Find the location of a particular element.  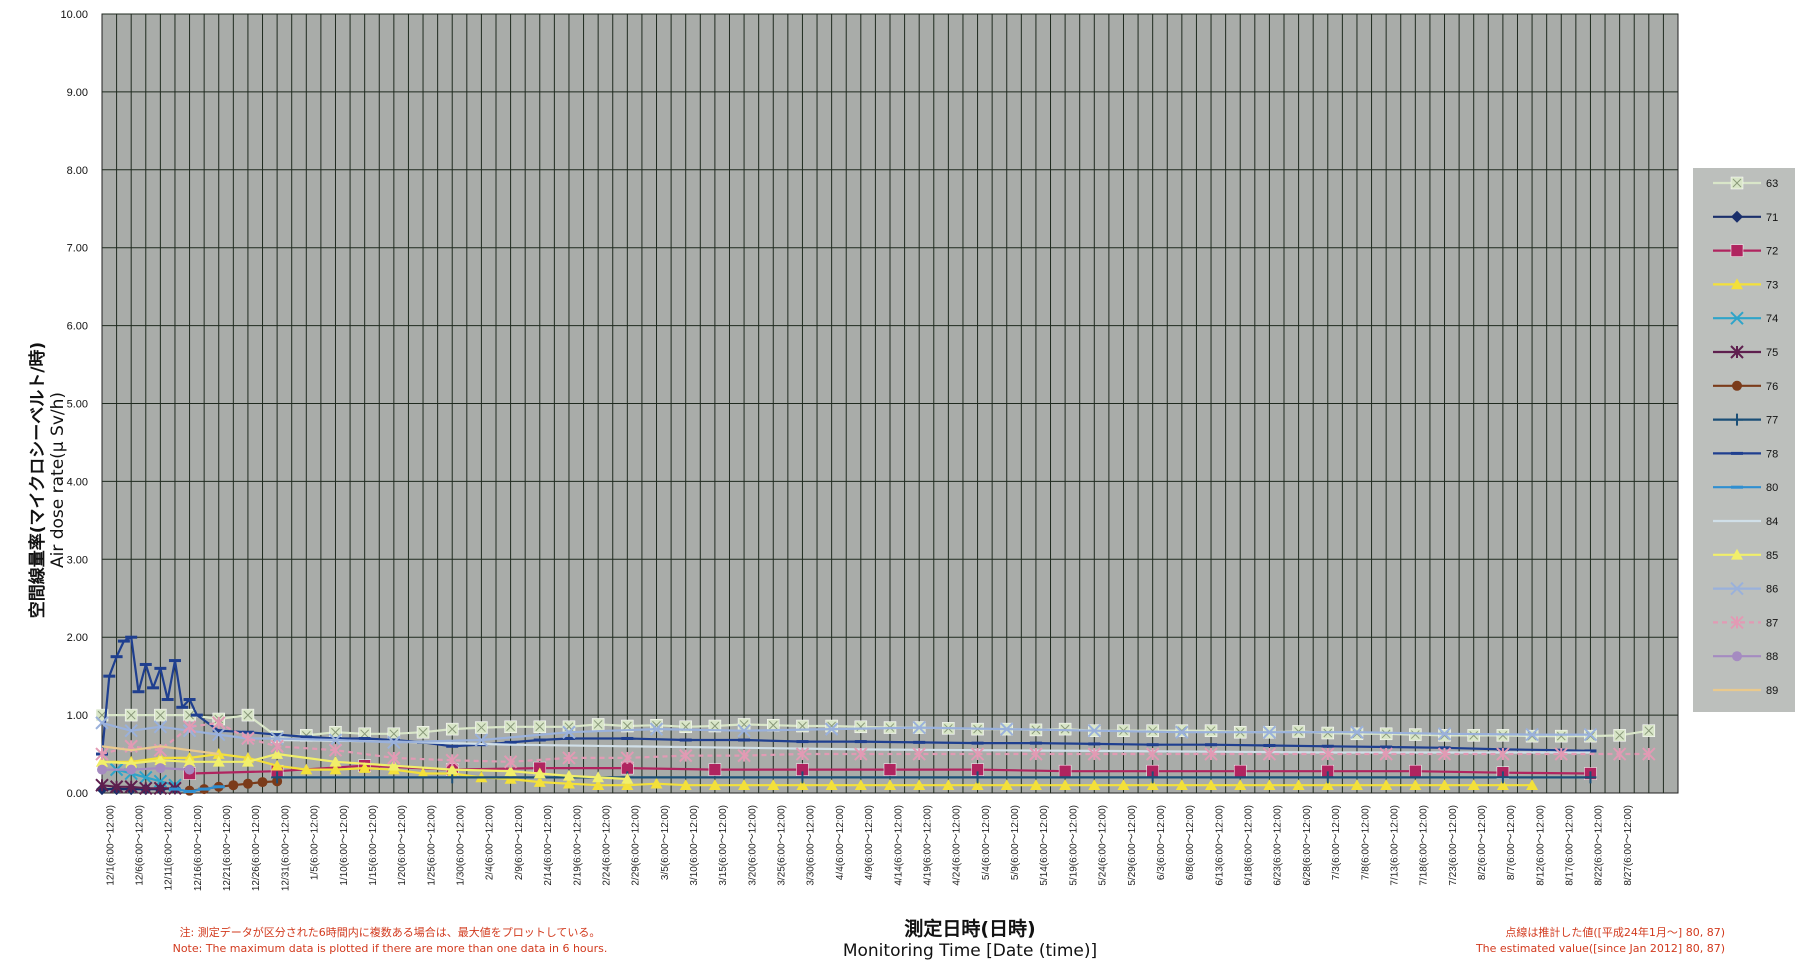

x-tick-label: 1/30(6:00〜12:00) is located at coordinates (461, 845).